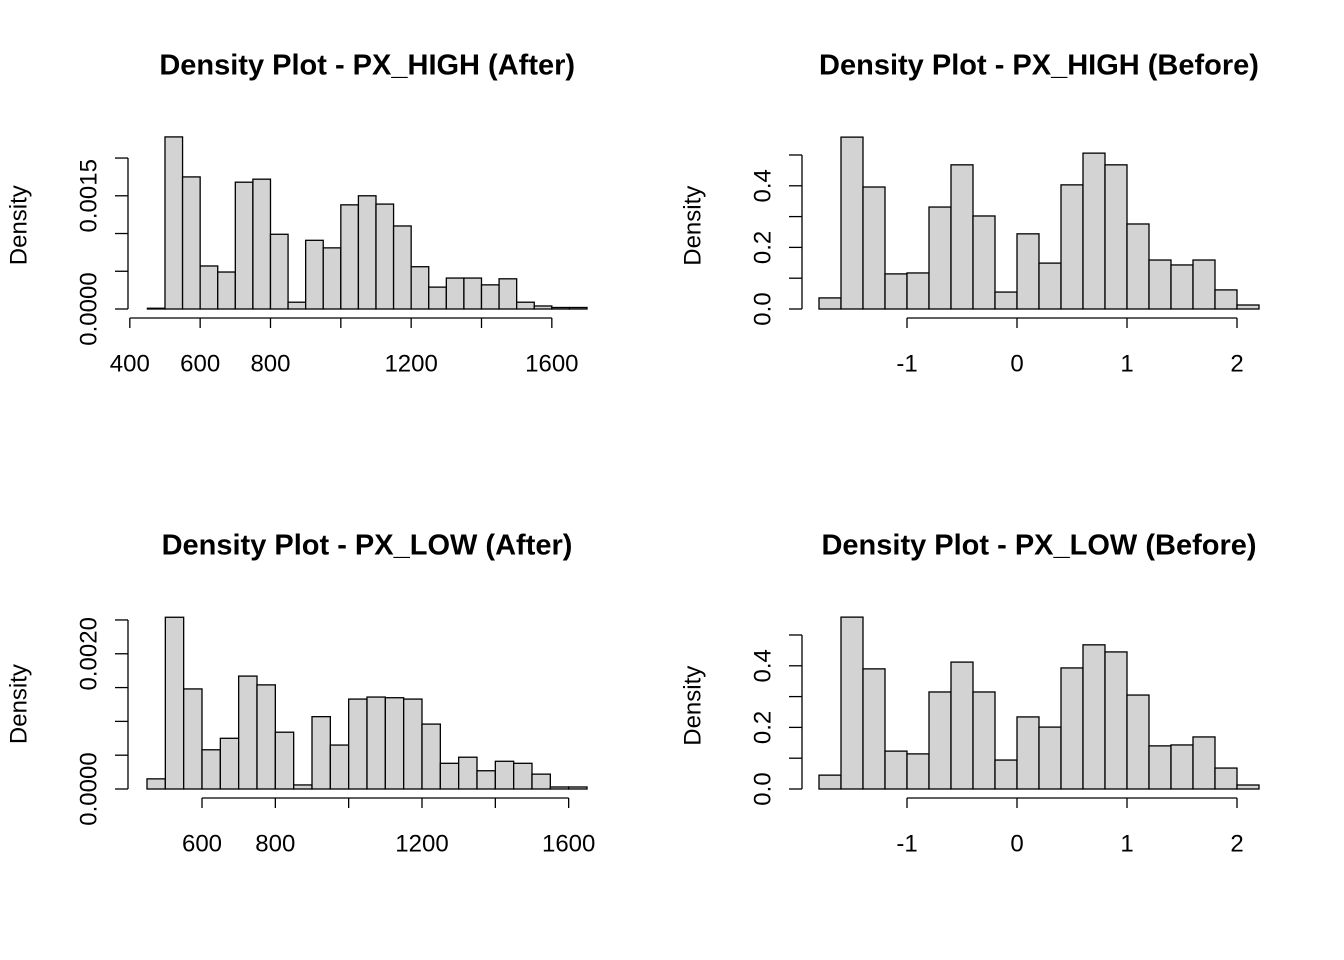 This screenshot has width=1344, height=960. I want to click on chart-title: Density Plot - PX_LOW (After), so click(367, 546).